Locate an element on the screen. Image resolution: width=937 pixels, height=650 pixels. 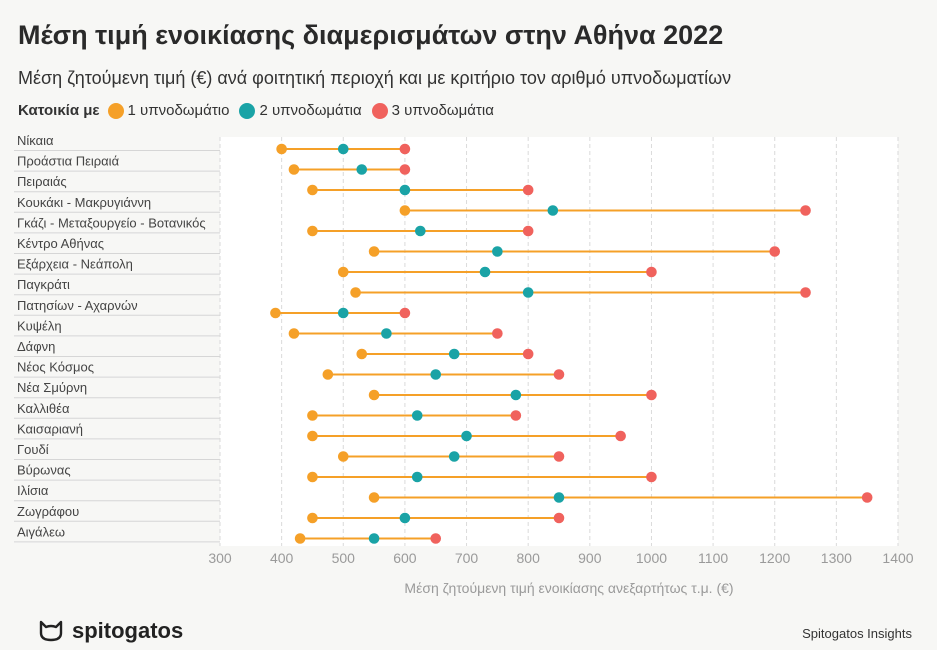
category-label: Κουκάκι - Μακρυγιάννη is located at coordinates (84, 202).